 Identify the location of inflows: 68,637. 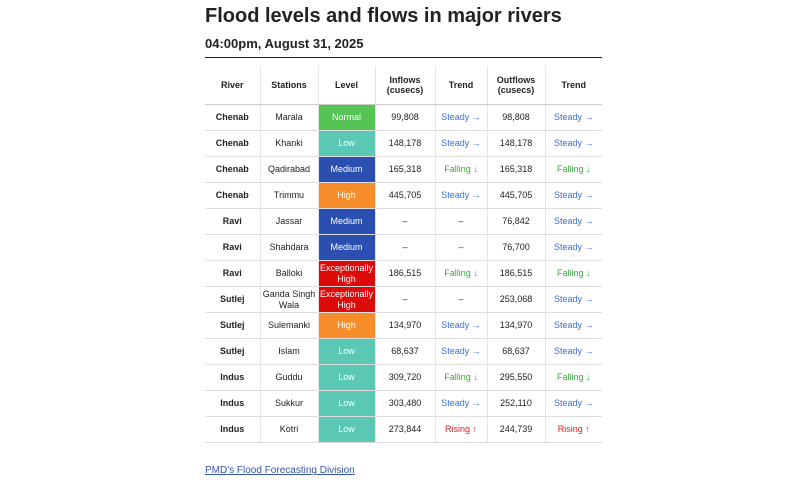
(404, 351).